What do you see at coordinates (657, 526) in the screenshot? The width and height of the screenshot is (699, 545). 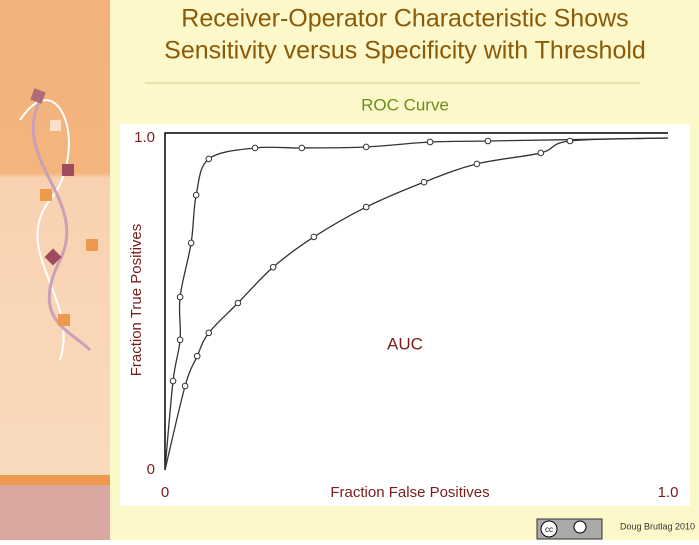 I see `credit: Doug Brutlag 2010` at bounding box center [657, 526].